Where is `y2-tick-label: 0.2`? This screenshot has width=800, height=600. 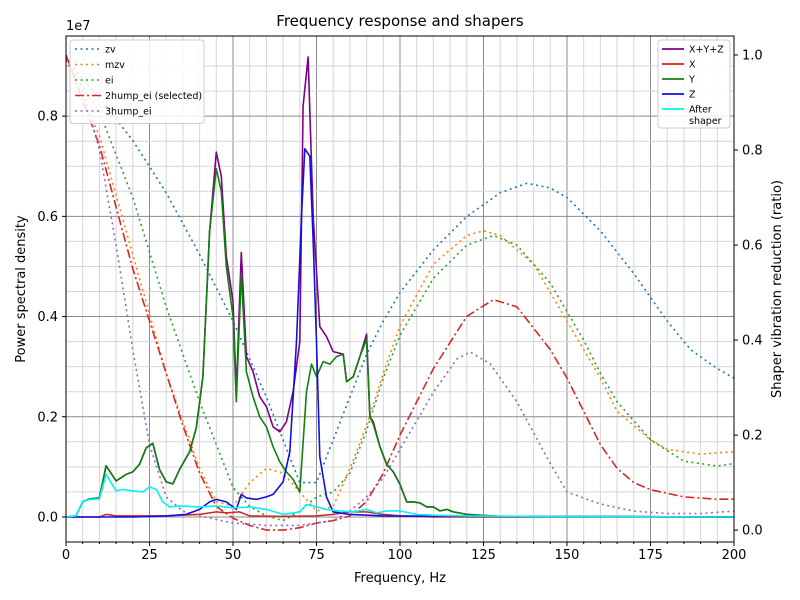
y2-tick-label: 0.2 is located at coordinates (752, 436).